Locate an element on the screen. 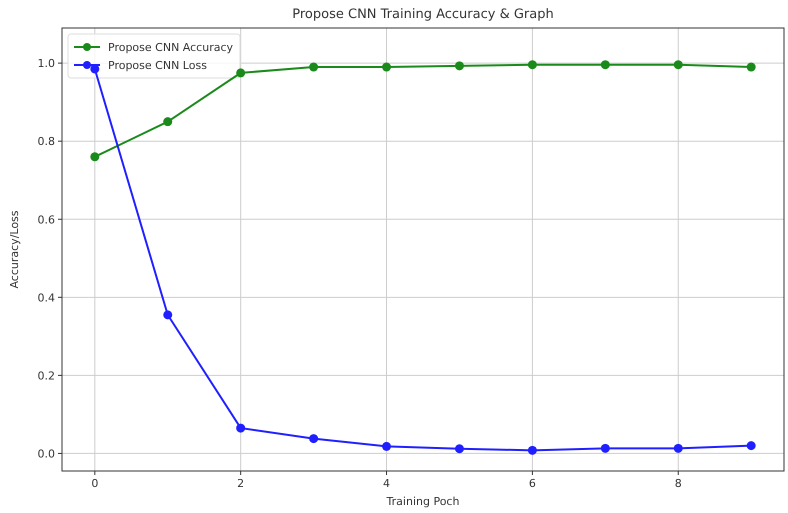 The width and height of the screenshot is (788, 513). legend-label: Propose CNN Loss is located at coordinates (158, 65).